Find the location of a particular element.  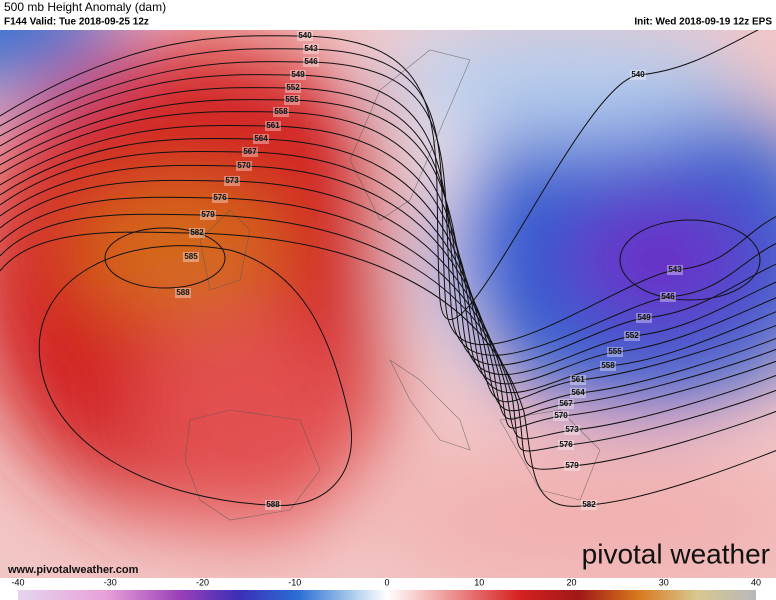

colorbar-tick-label: 20 is located at coordinates (571, 582).